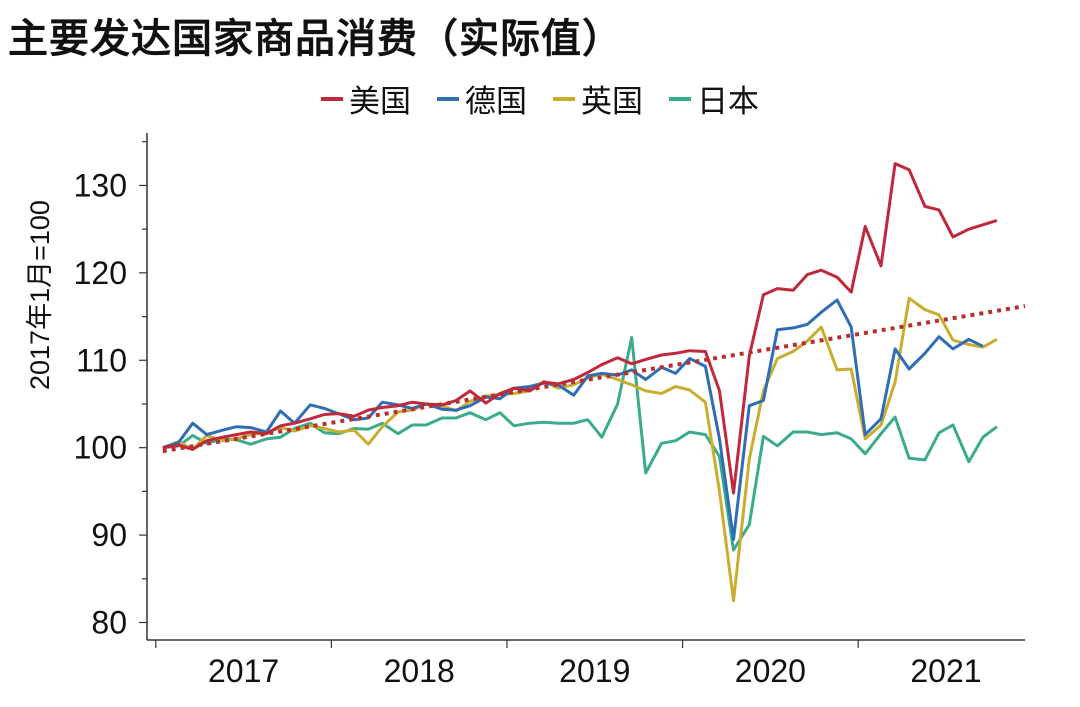 This screenshot has width=1080, height=707. What do you see at coordinates (100, 273) in the screenshot?
I see `y-tick-label: 120` at bounding box center [100, 273].